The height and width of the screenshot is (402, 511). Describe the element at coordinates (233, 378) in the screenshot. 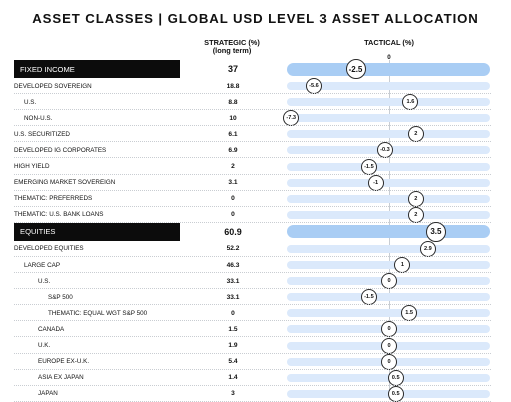

I see `strategic-value: 1.4` at that location.